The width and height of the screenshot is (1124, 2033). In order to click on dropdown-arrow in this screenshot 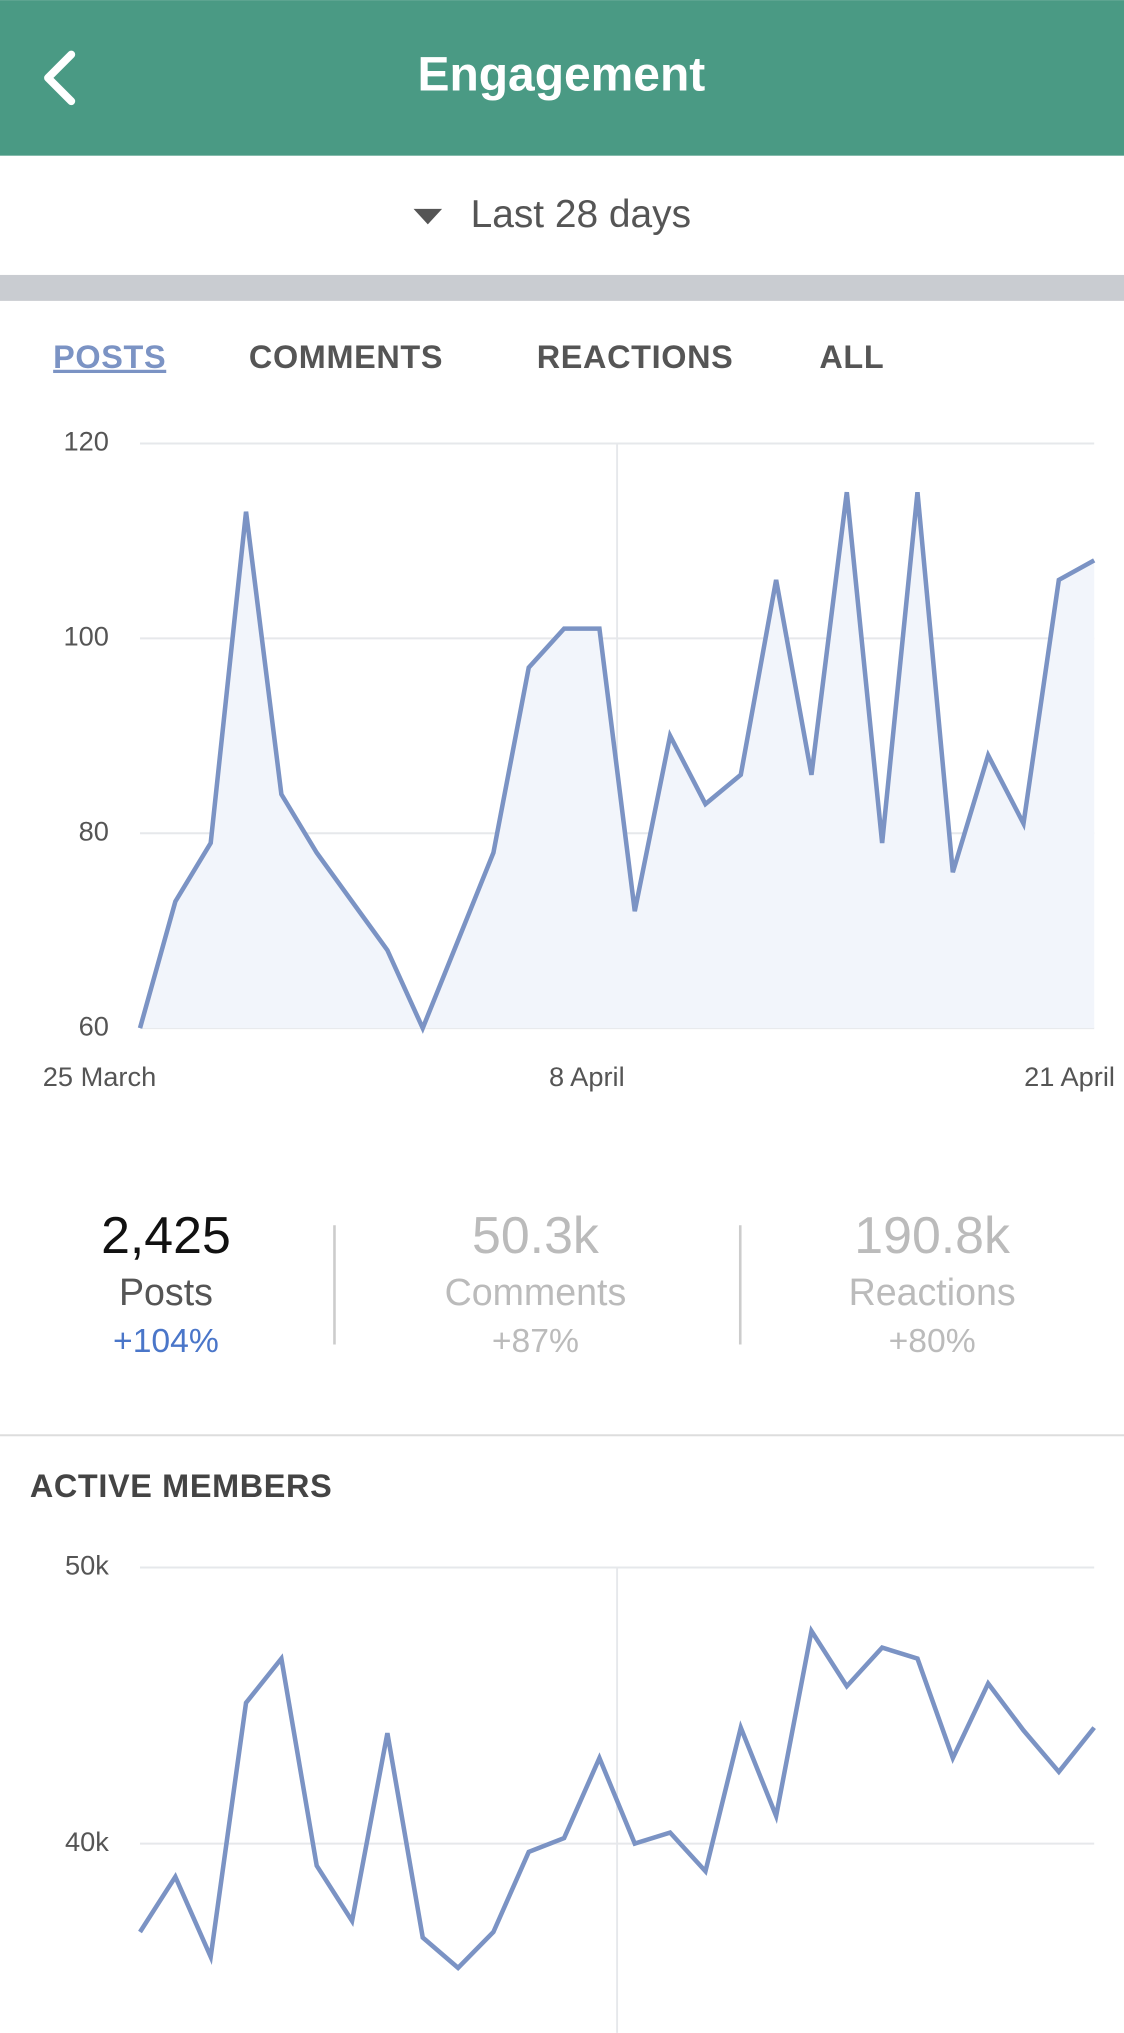, I will do `click(428, 216)`.